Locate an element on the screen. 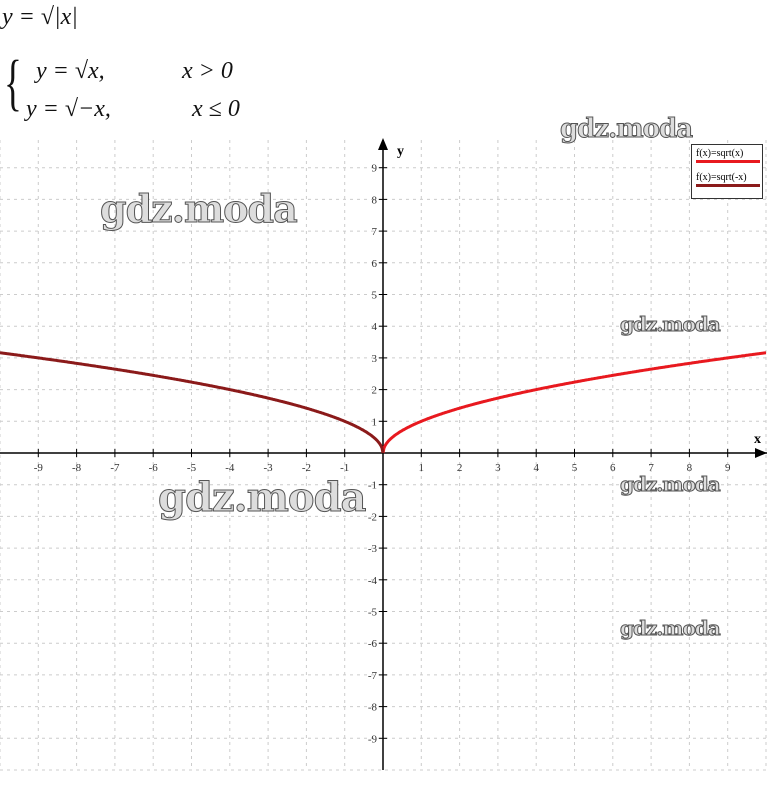 Image resolution: width=767 pixels, height=805 pixels. x-tick-label: 6 is located at coordinates (613, 468).